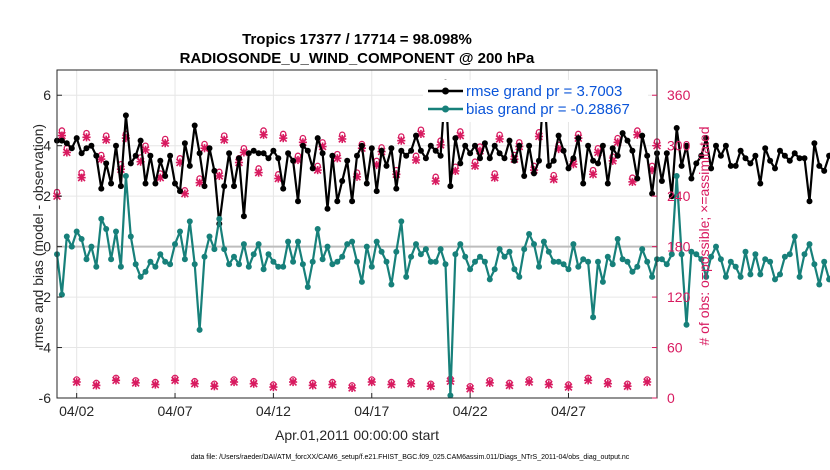  What do you see at coordinates (38, 236) in the screenshot?
I see `y-axis-label: rmse and bias (model - observation)` at bounding box center [38, 236].